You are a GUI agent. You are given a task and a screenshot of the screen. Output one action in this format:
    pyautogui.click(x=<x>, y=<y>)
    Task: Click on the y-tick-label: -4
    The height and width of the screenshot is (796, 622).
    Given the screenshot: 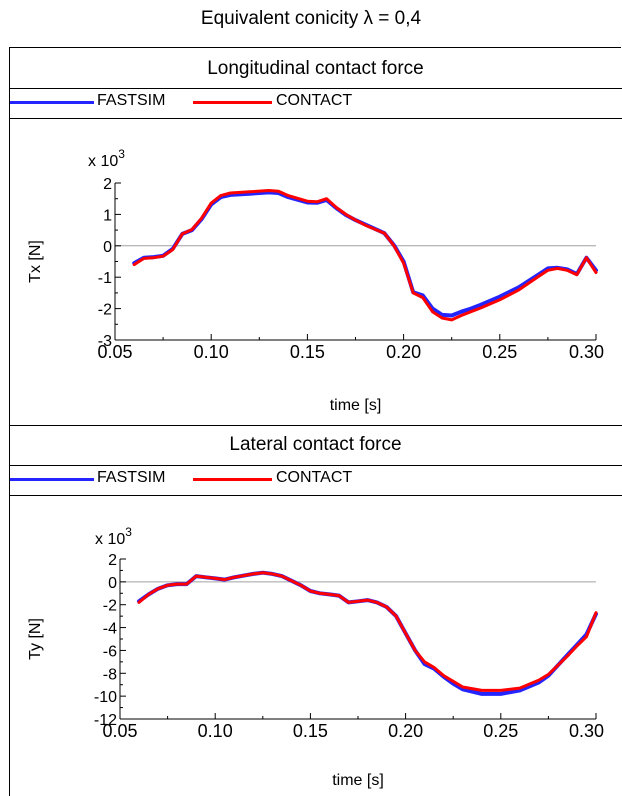 What is the action you would take?
    pyautogui.click(x=110, y=629)
    